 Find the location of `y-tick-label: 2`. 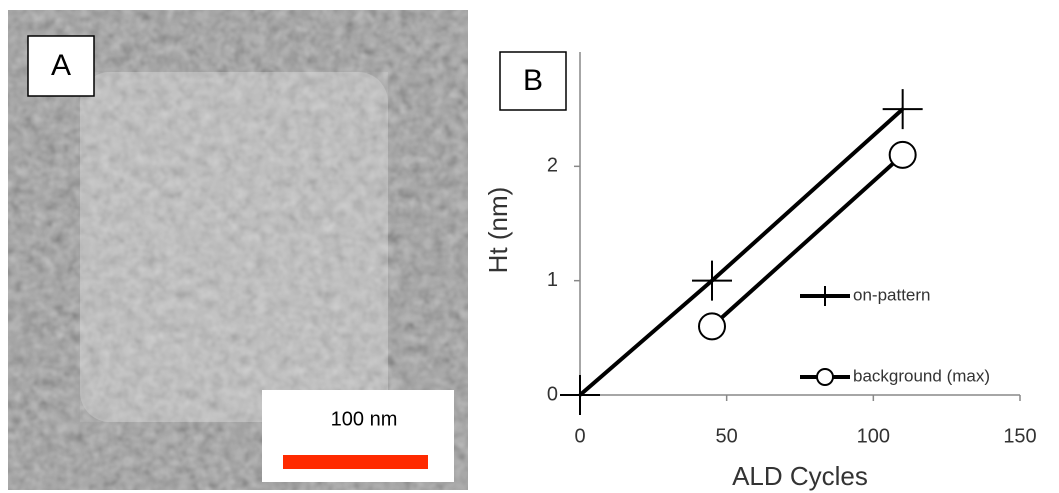

y-tick-label: 2 is located at coordinates (552, 166).